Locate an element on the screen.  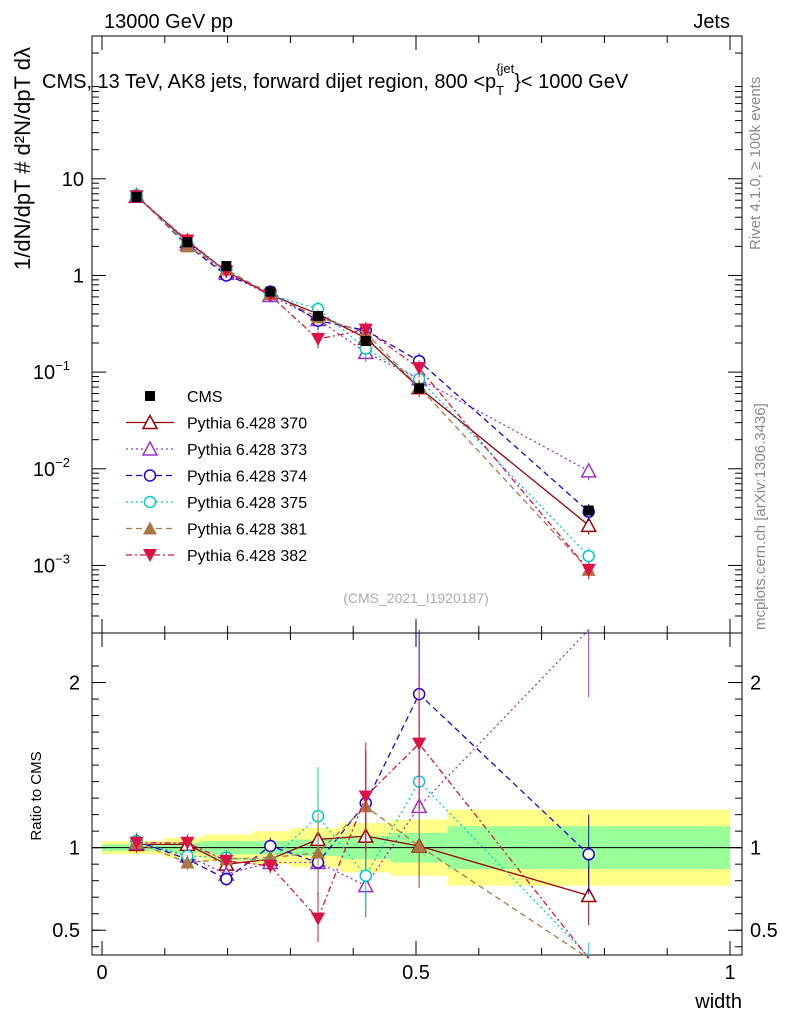
y-tick-label: 10 is located at coordinates (73, 180).